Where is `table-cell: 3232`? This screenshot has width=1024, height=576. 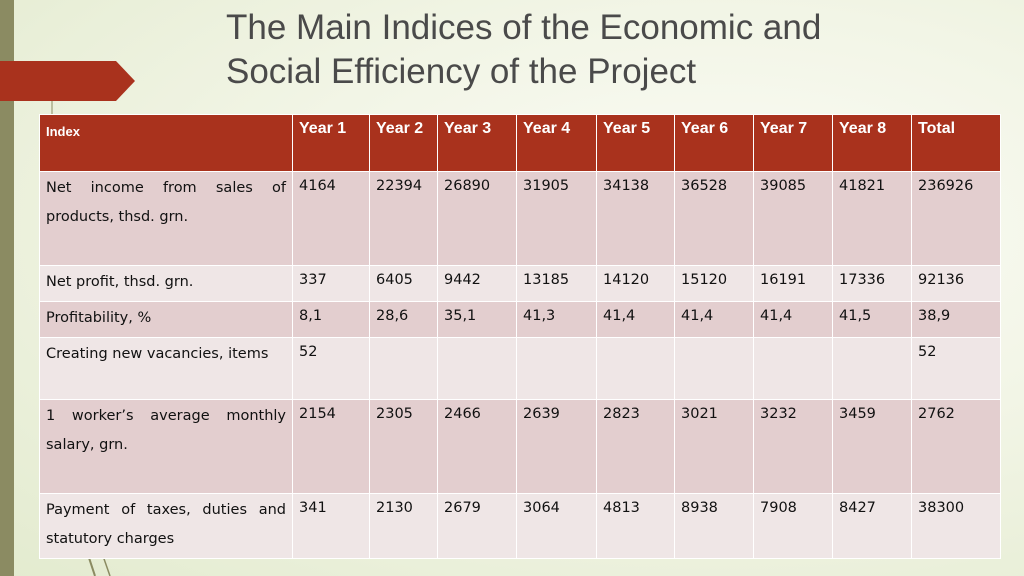 table-cell: 3232 is located at coordinates (793, 446).